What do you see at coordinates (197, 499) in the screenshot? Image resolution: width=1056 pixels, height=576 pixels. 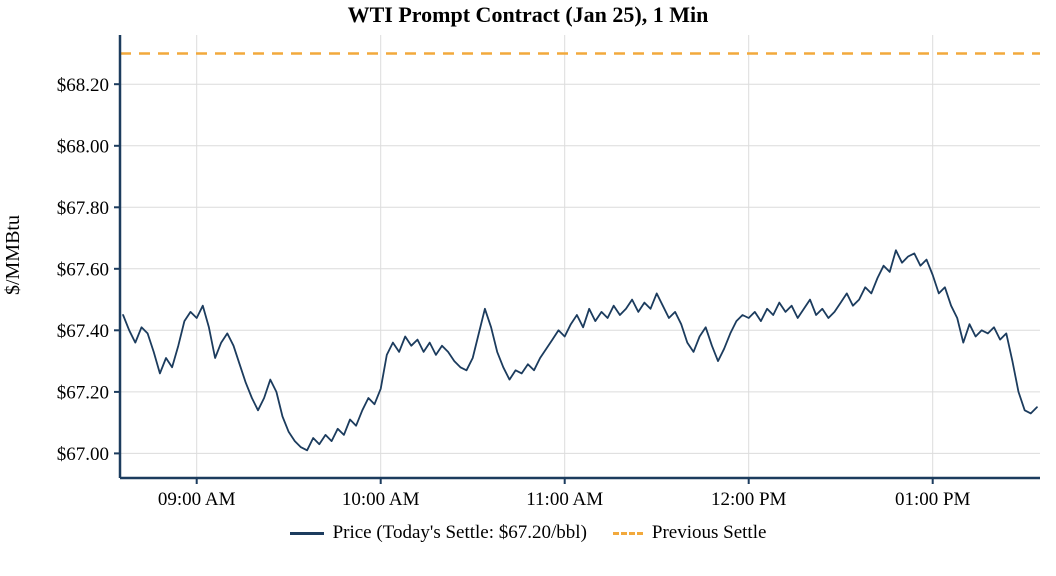 I see `x-tick-label: 09:00 AM` at bounding box center [197, 499].